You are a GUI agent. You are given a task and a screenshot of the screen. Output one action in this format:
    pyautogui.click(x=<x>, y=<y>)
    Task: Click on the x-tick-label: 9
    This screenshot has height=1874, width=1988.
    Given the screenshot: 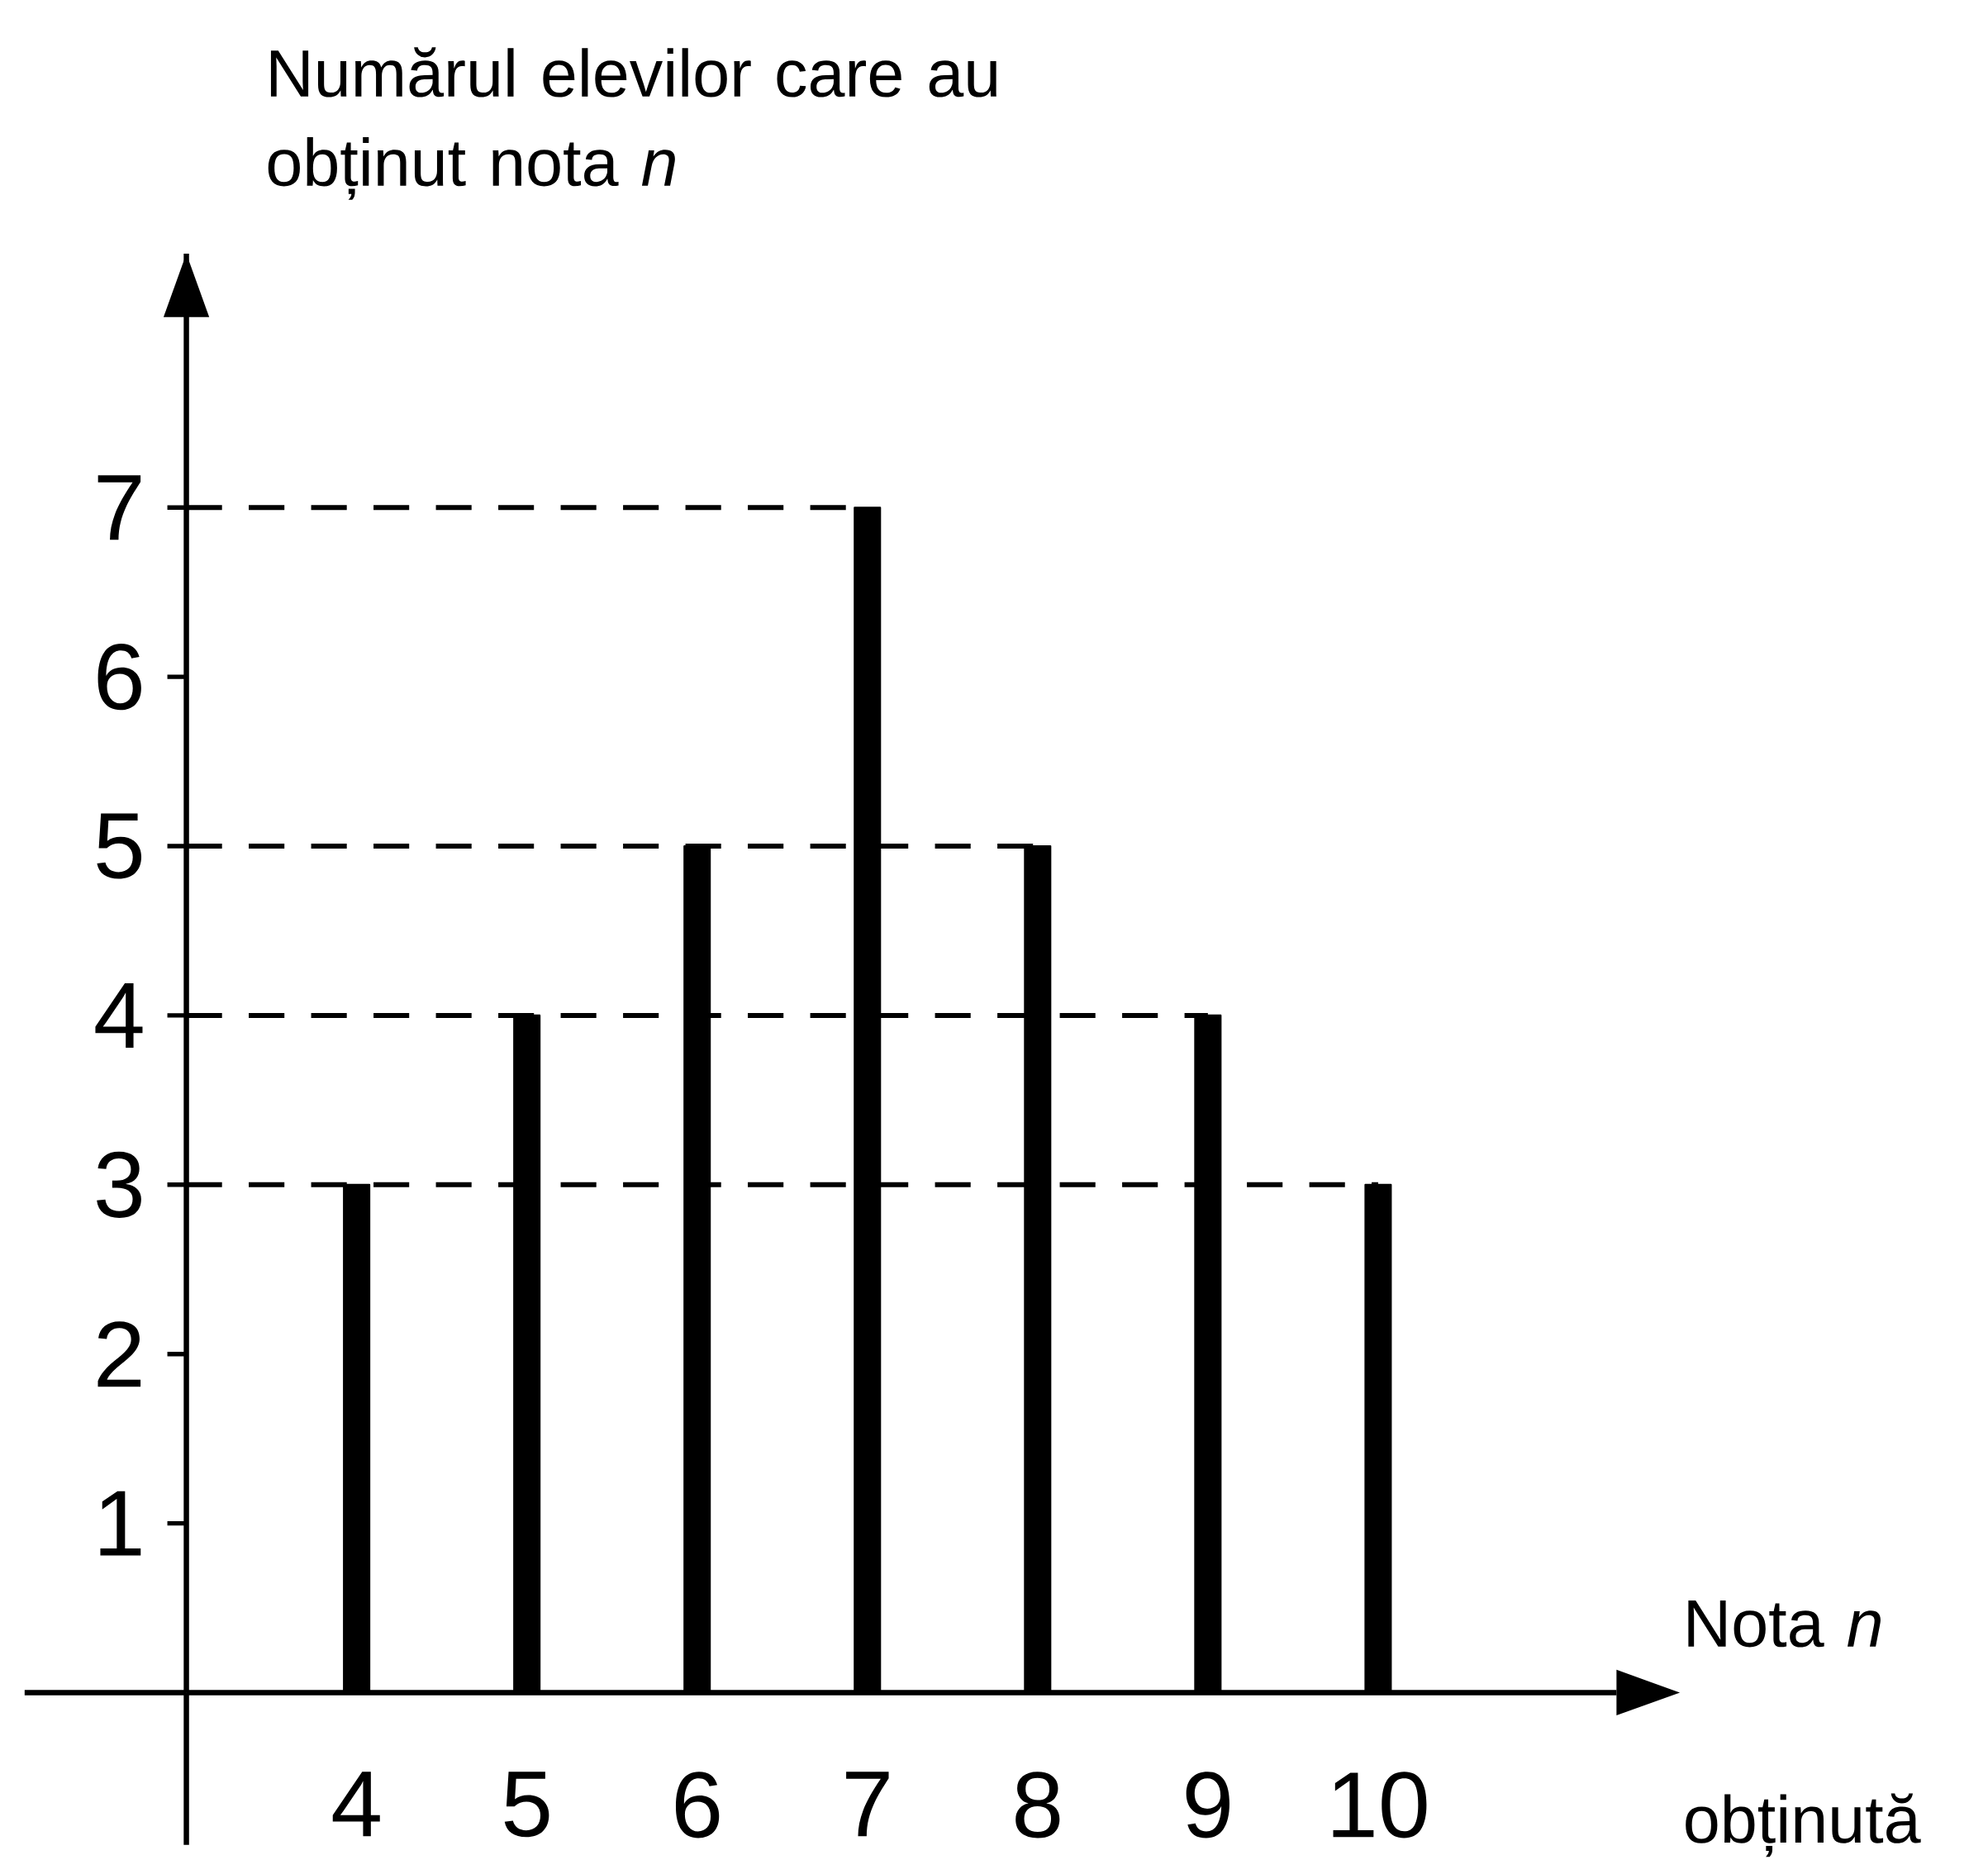 What is the action you would take?
    pyautogui.click(x=1208, y=1805)
    